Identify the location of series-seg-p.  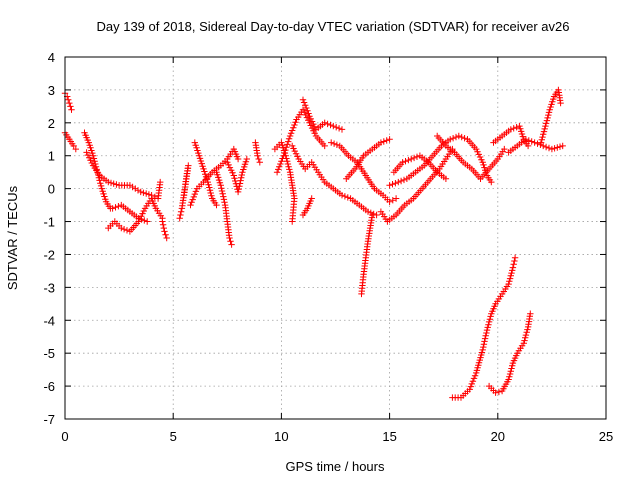
(334, 180).